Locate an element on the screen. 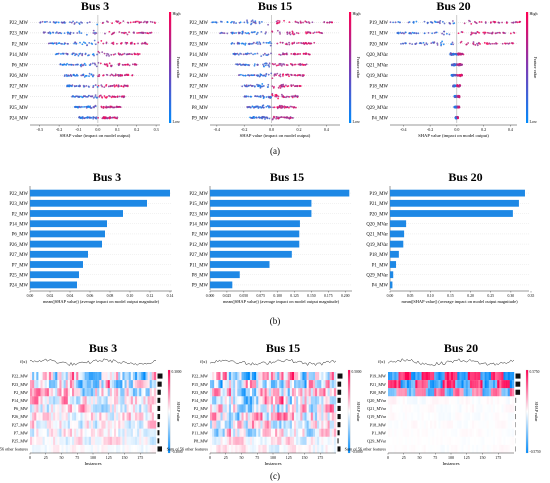 The width and height of the screenshot is (550, 483). x-tick-label: 50 is located at coordinates (242, 457).